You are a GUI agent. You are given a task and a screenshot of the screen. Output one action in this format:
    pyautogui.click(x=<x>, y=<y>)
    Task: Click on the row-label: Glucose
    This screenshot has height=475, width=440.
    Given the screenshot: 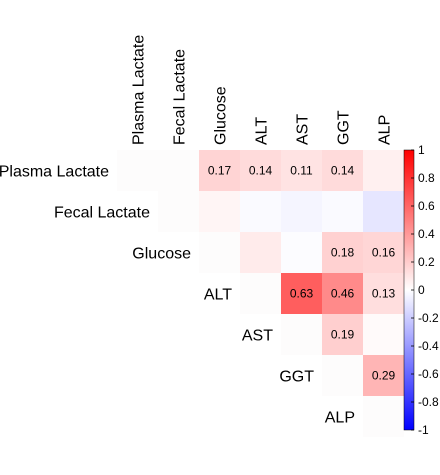 What is the action you would take?
    pyautogui.click(x=161, y=254)
    